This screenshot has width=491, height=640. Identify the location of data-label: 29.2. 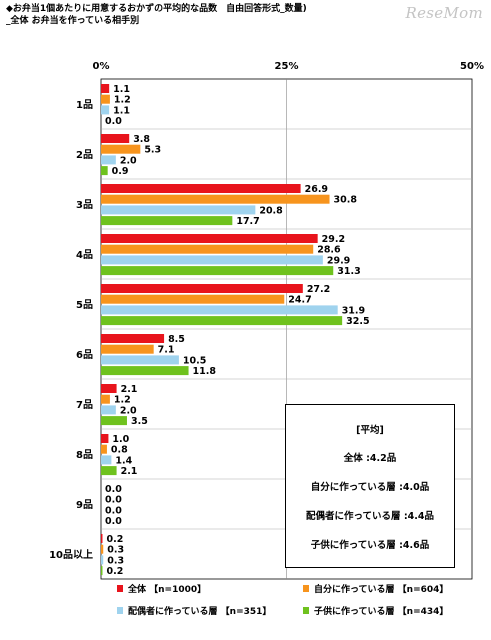
(333, 239).